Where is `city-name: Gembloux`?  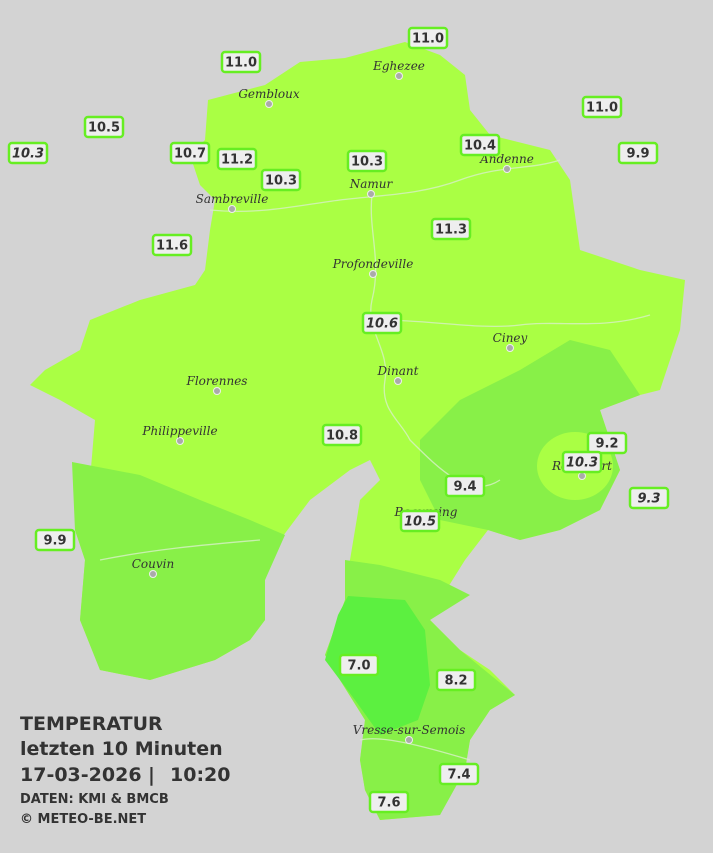
city-name: Gembloux is located at coordinates (269, 94).